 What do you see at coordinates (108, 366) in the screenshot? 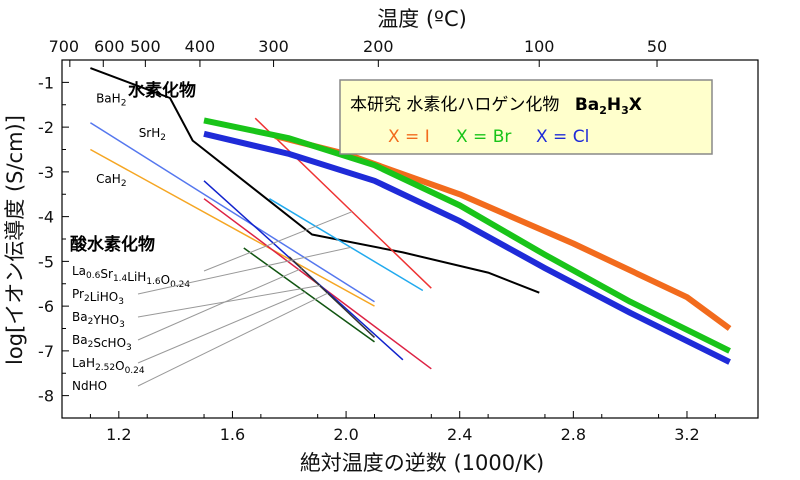
I see `oxyhydride-label: LaH2.52O0.24` at bounding box center [108, 366].